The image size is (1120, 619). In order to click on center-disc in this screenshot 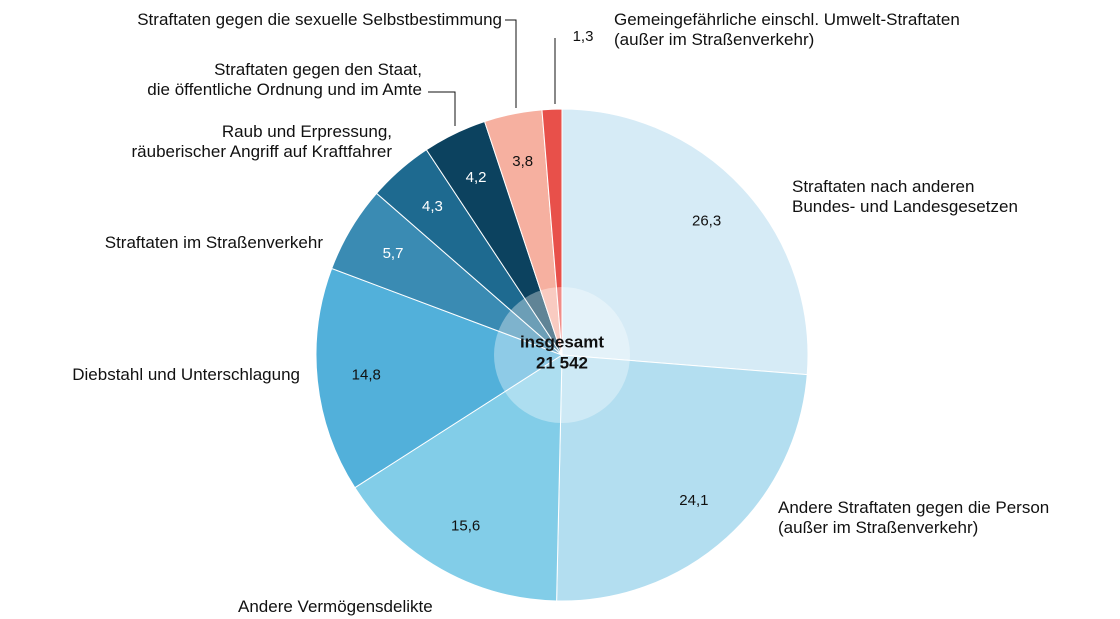, I will do `click(562, 355)`.